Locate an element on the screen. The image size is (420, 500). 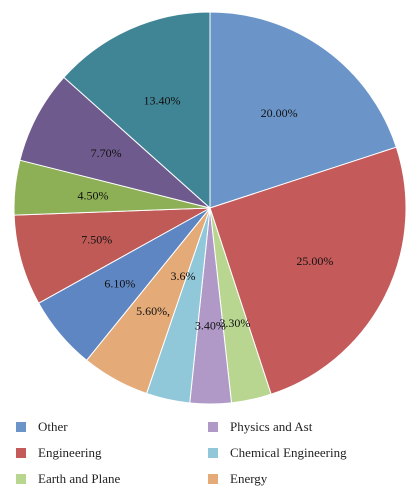
slice-label: 20.00% is located at coordinates (279, 113).